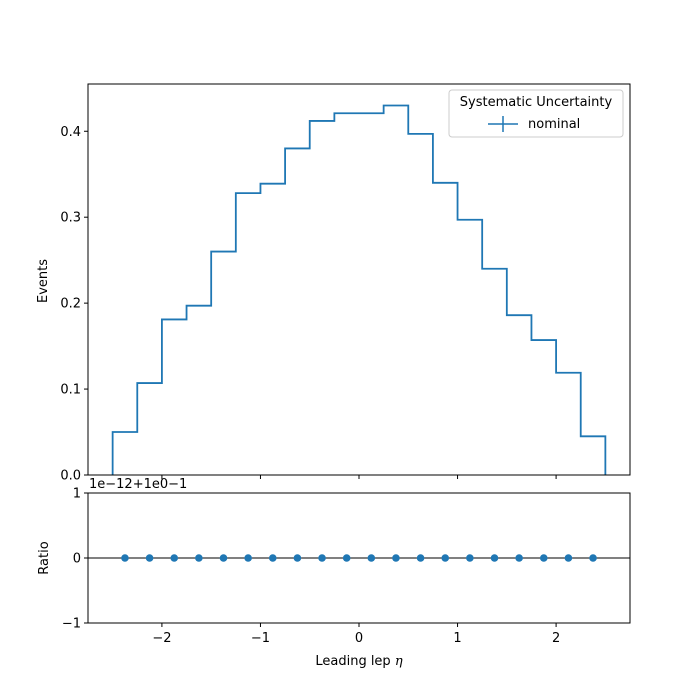 This screenshot has width=700, height=700. Describe the element at coordinates (138, 484) in the screenshot. I see `ratio-offset-text: 1e−12+1e0−1` at that location.